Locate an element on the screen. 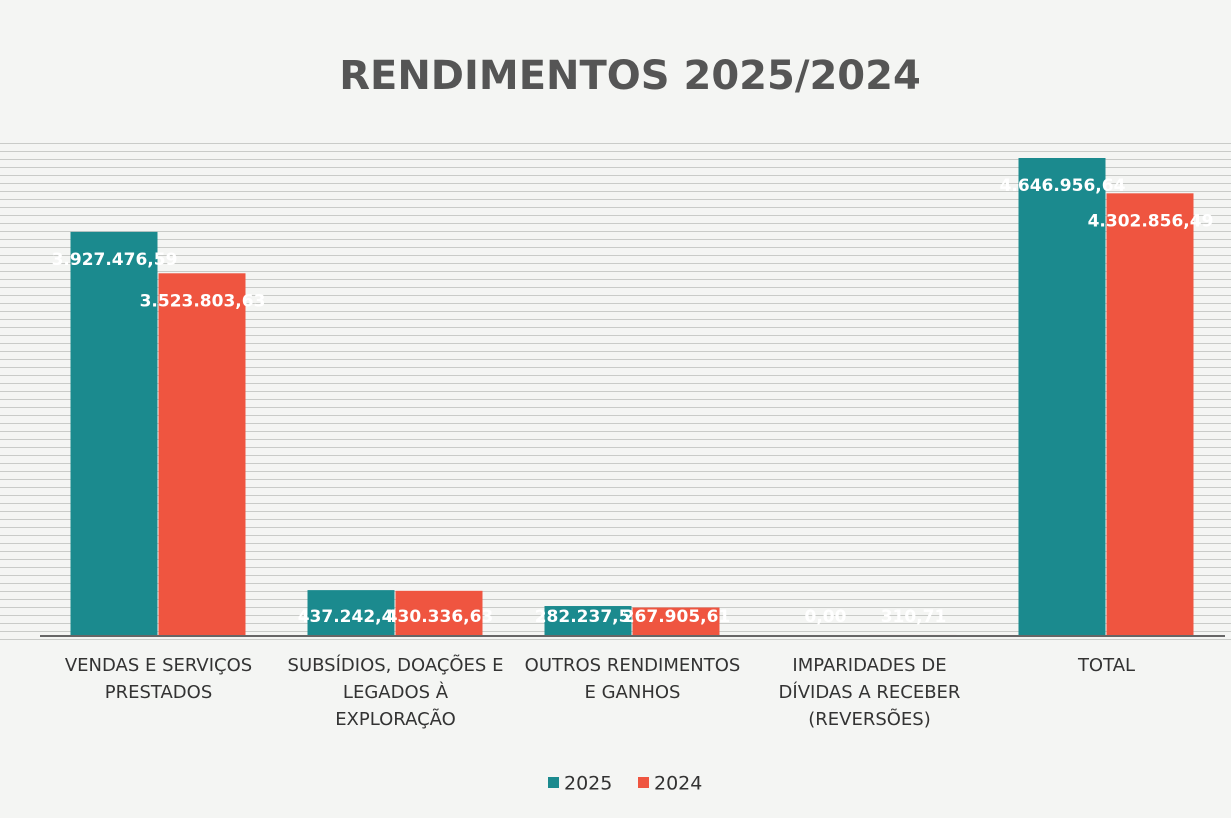  value-label: 282.237,57 is located at coordinates (589, 617).